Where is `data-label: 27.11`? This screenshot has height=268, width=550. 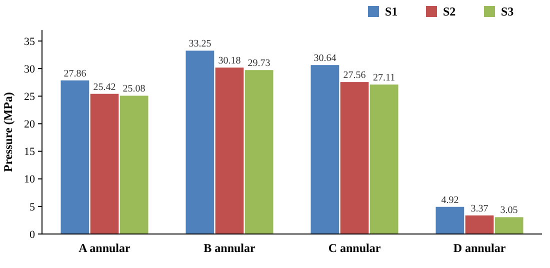
data-label: 27.11 is located at coordinates (384, 78).